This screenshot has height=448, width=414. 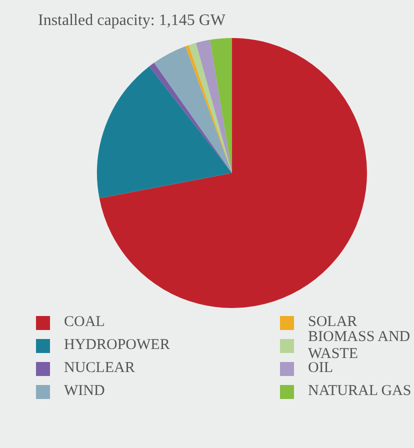 I want to click on legend-label: NUCLEAR, so click(x=99, y=368).